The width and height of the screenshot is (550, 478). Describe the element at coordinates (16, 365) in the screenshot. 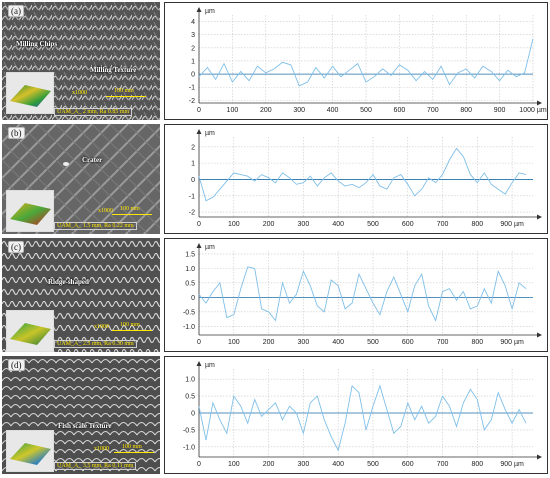

I see `panel-label-d: (d)` at that location.